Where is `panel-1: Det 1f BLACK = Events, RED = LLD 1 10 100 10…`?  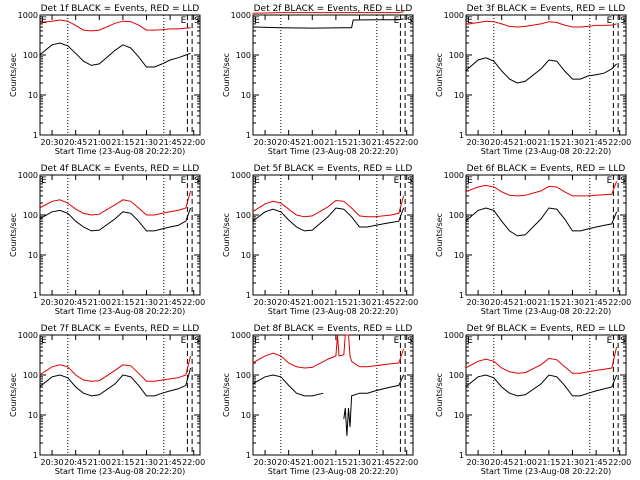 panel-1: Det 1f BLACK = Events, RED = LLD 1 10 100 10… is located at coordinates (107, 80).